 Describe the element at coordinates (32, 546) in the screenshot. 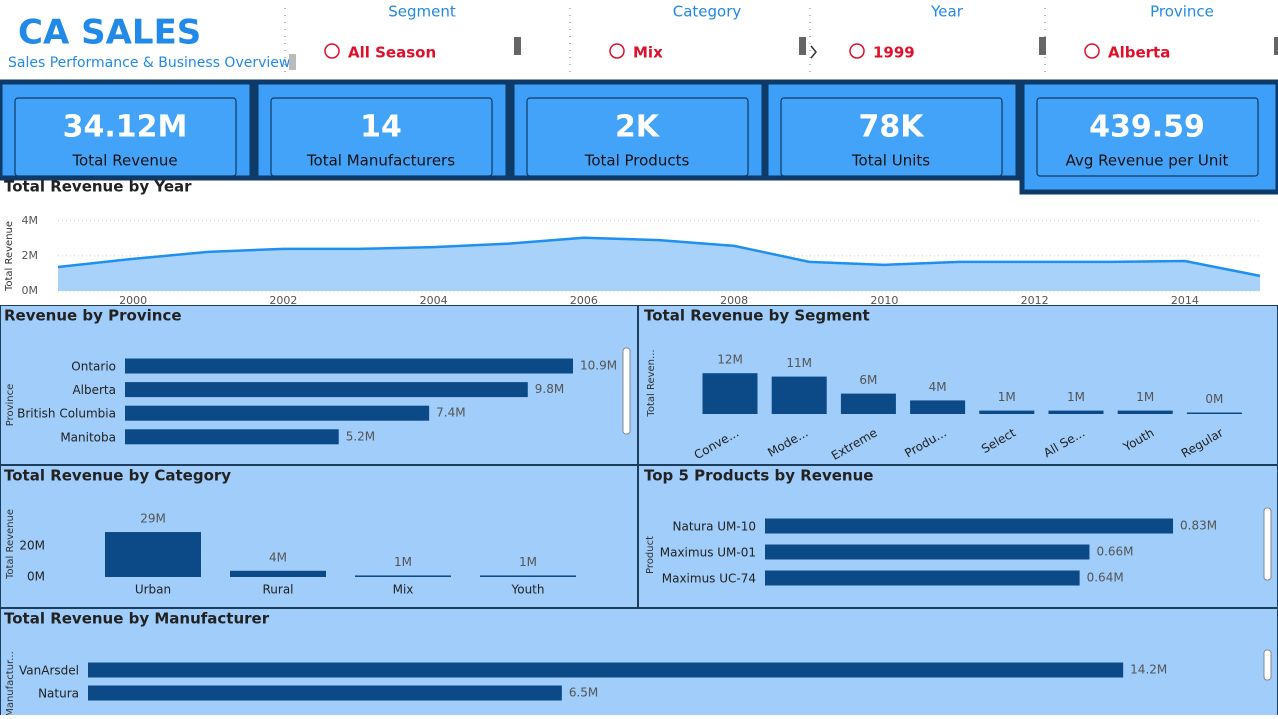

I see `y-tick-label: 20M` at that location.